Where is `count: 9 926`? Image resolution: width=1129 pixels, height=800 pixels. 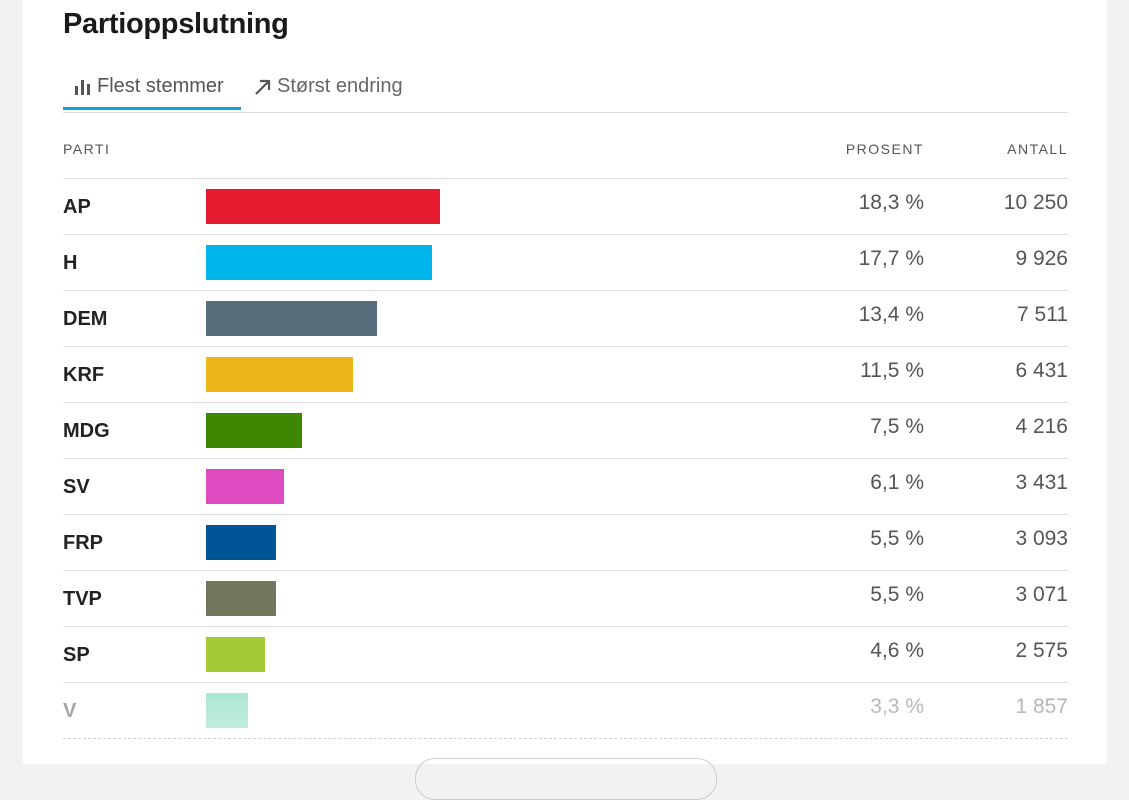
count: 9 926 is located at coordinates (1041, 258).